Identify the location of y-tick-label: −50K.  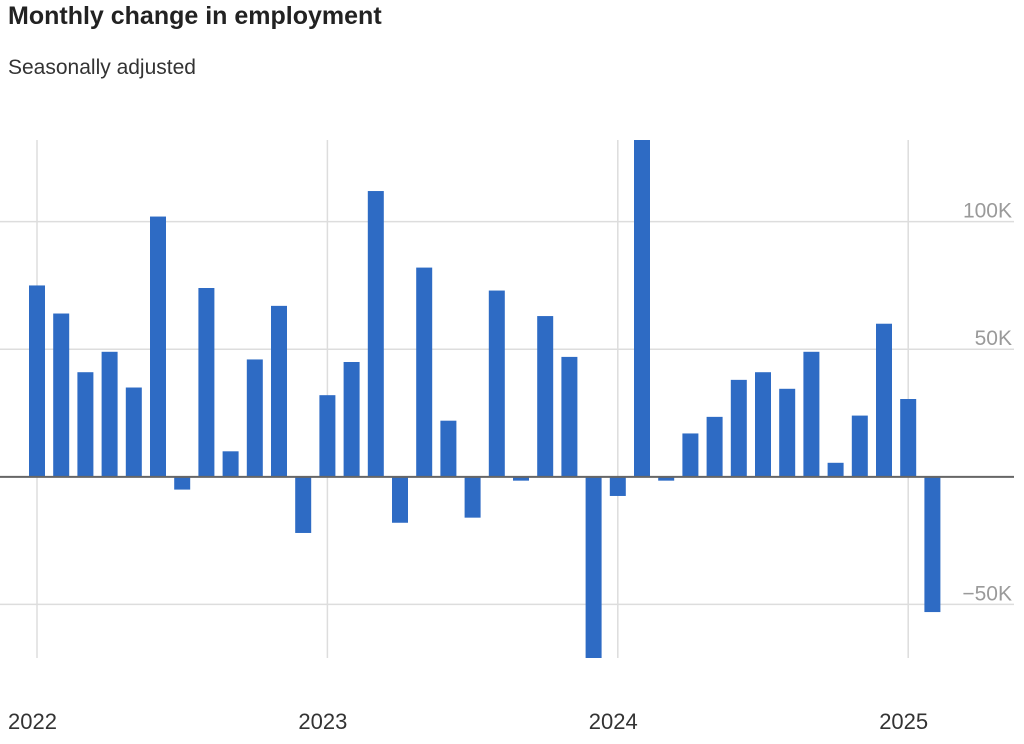
(987, 593).